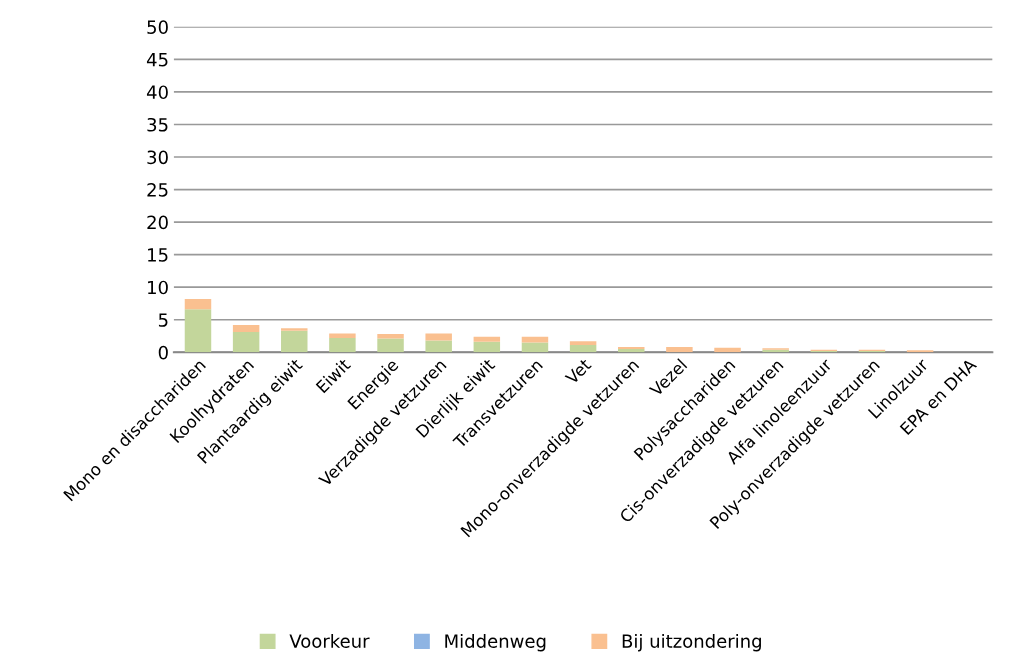 This screenshot has height=671, width=1023. Describe the element at coordinates (158, 255) in the screenshot. I see `y-tick-label: 15` at that location.